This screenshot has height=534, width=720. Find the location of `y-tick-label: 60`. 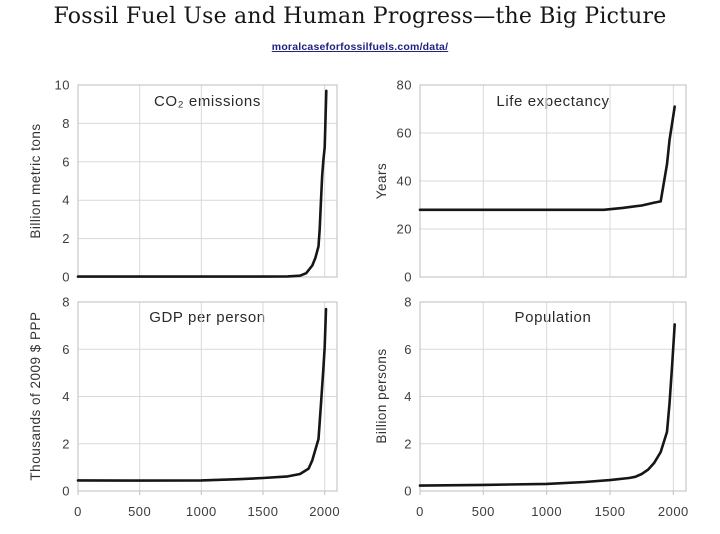

y-tick-label: 60 is located at coordinates (404, 133).